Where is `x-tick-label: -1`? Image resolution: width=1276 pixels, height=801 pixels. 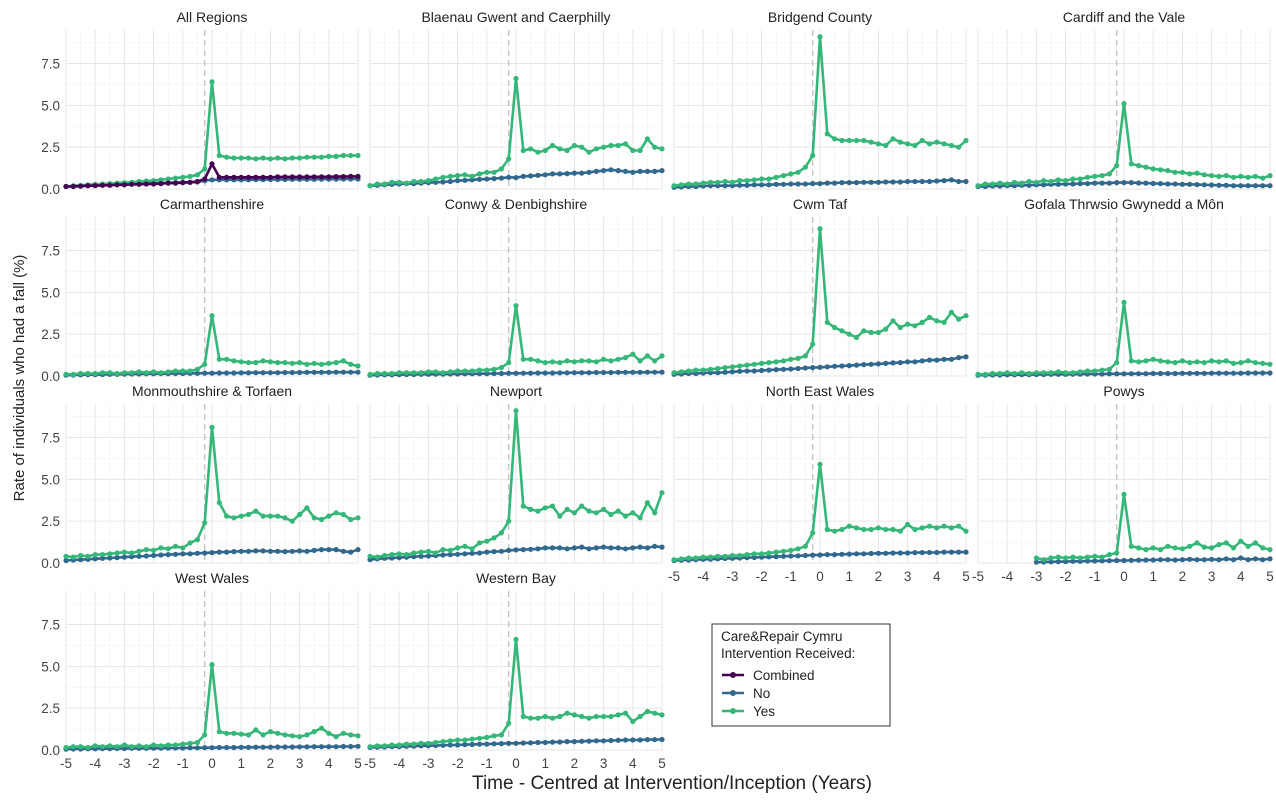
x-tick-label: -1 is located at coordinates (487, 763).